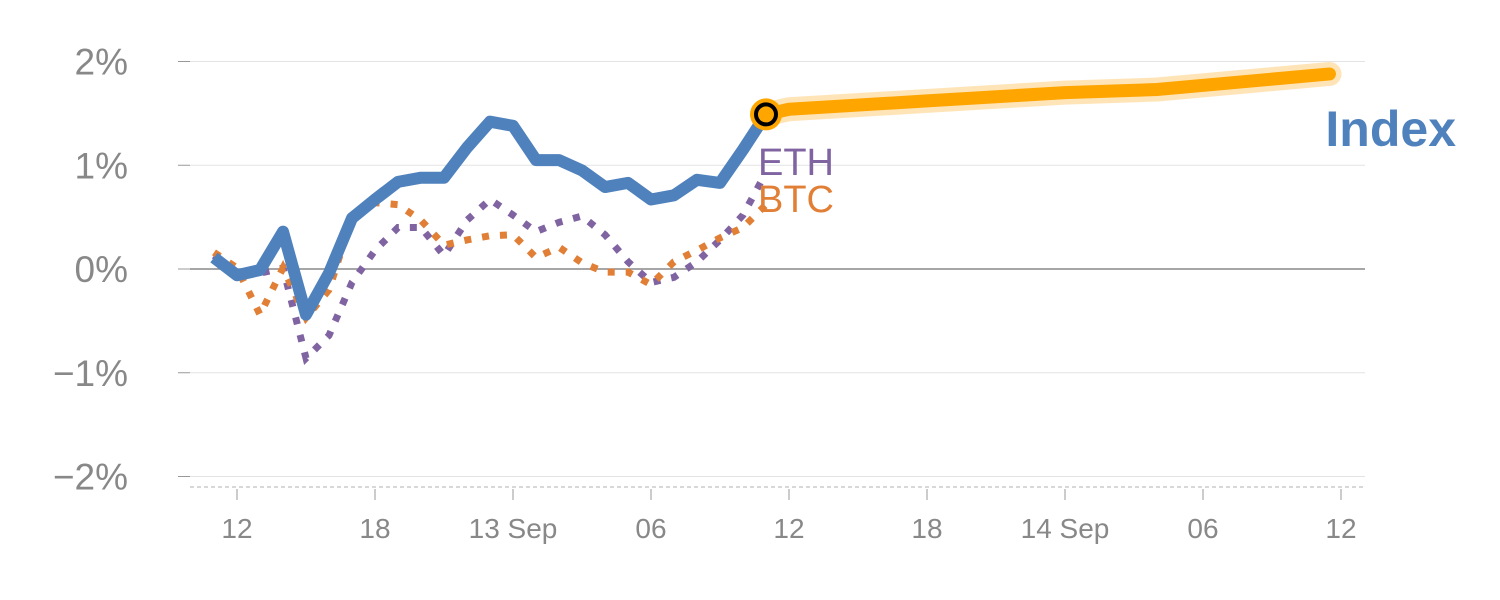 The width and height of the screenshot is (1500, 600). What do you see at coordinates (1047, 94) in the screenshot?
I see `forecast-line` at bounding box center [1047, 94].